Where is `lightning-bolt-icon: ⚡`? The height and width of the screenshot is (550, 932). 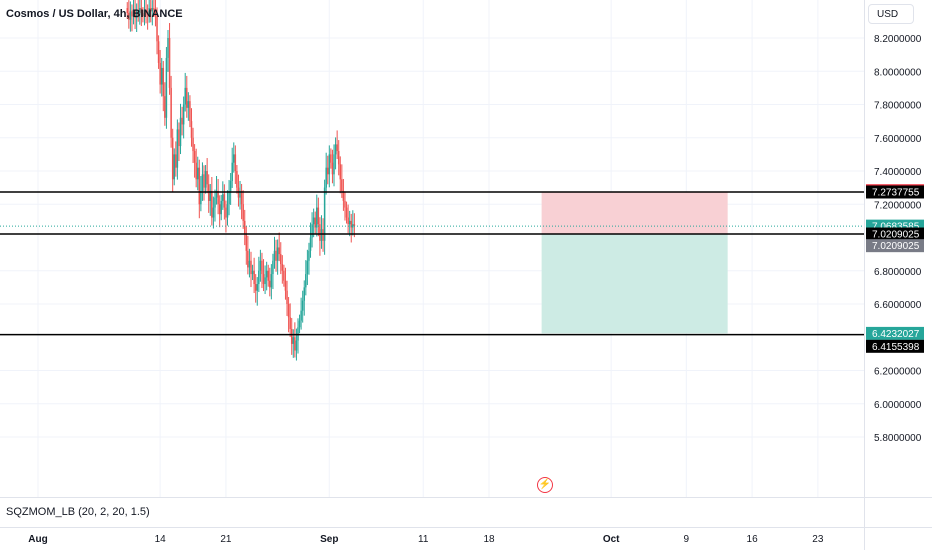 lightning-bolt-icon: ⚡ is located at coordinates (545, 485).